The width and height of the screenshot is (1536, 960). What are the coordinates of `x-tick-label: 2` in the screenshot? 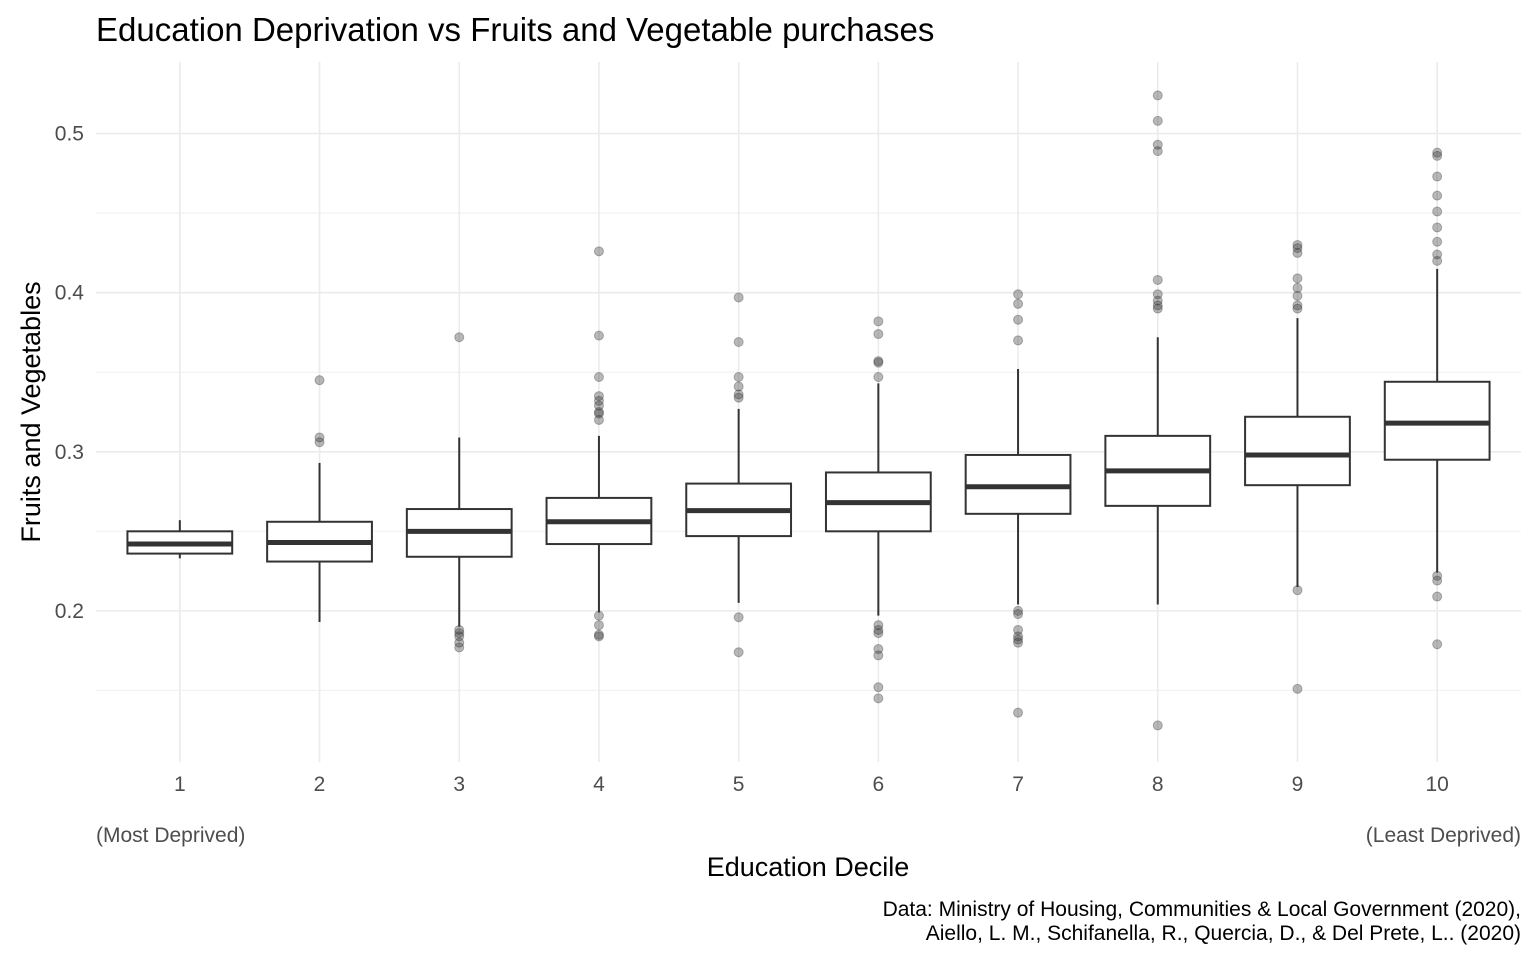 It's located at (320, 784).